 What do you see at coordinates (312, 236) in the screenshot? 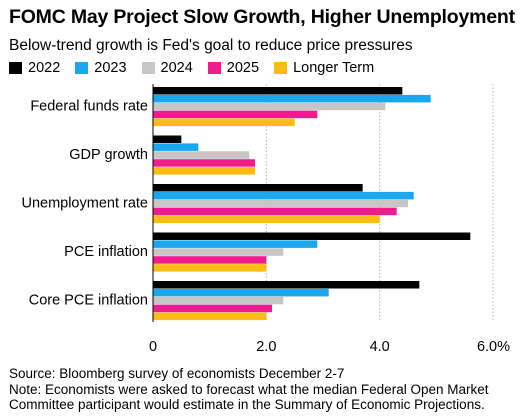
I see `bar-pce-inflation-2022` at bounding box center [312, 236].